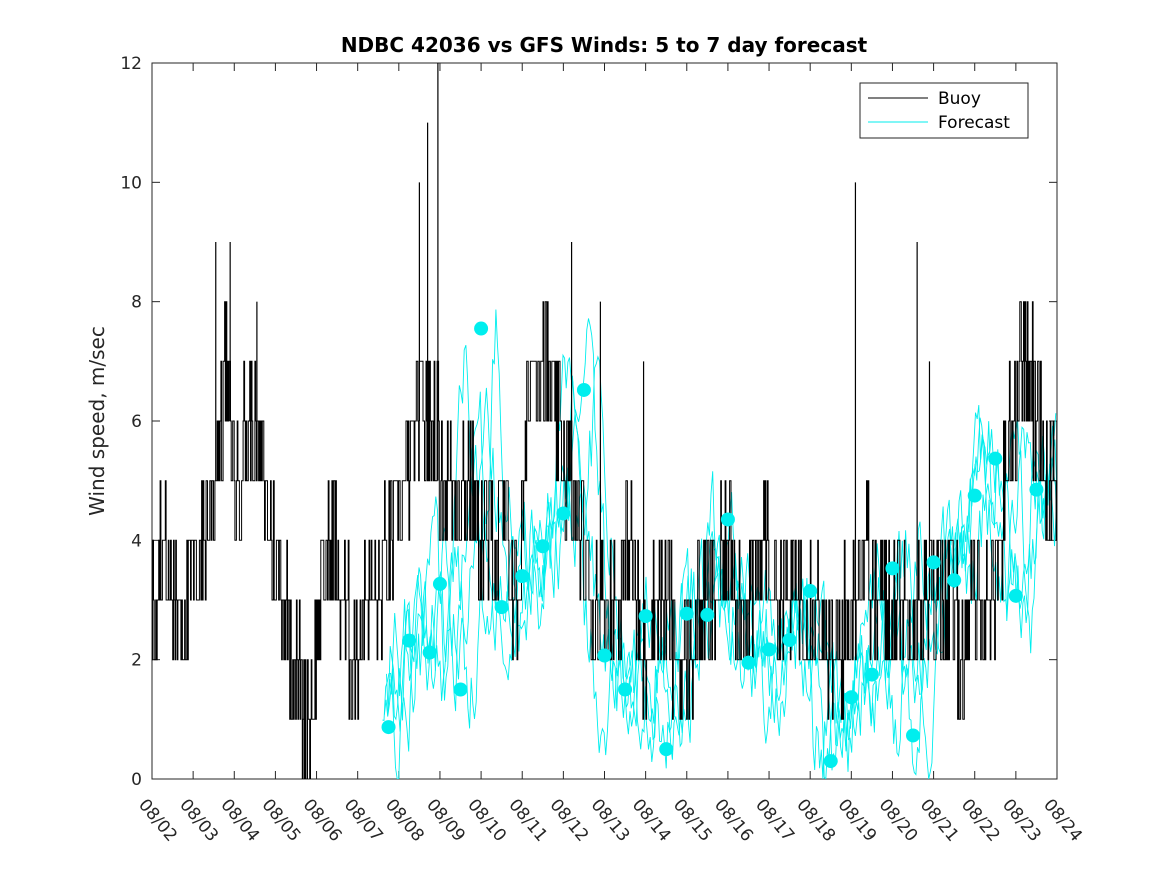  I want to click on y-tick-label: 2, so click(136, 661).